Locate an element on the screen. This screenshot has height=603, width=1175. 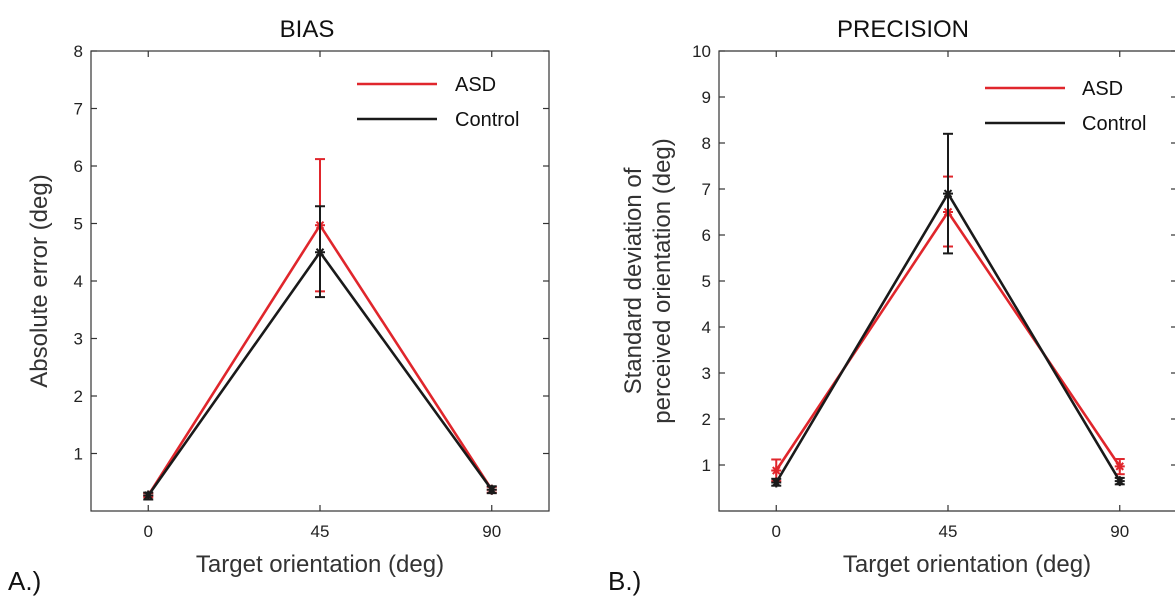
panel-a-y-axis-label: Absolute error (deg) is located at coordinates (39, 280).